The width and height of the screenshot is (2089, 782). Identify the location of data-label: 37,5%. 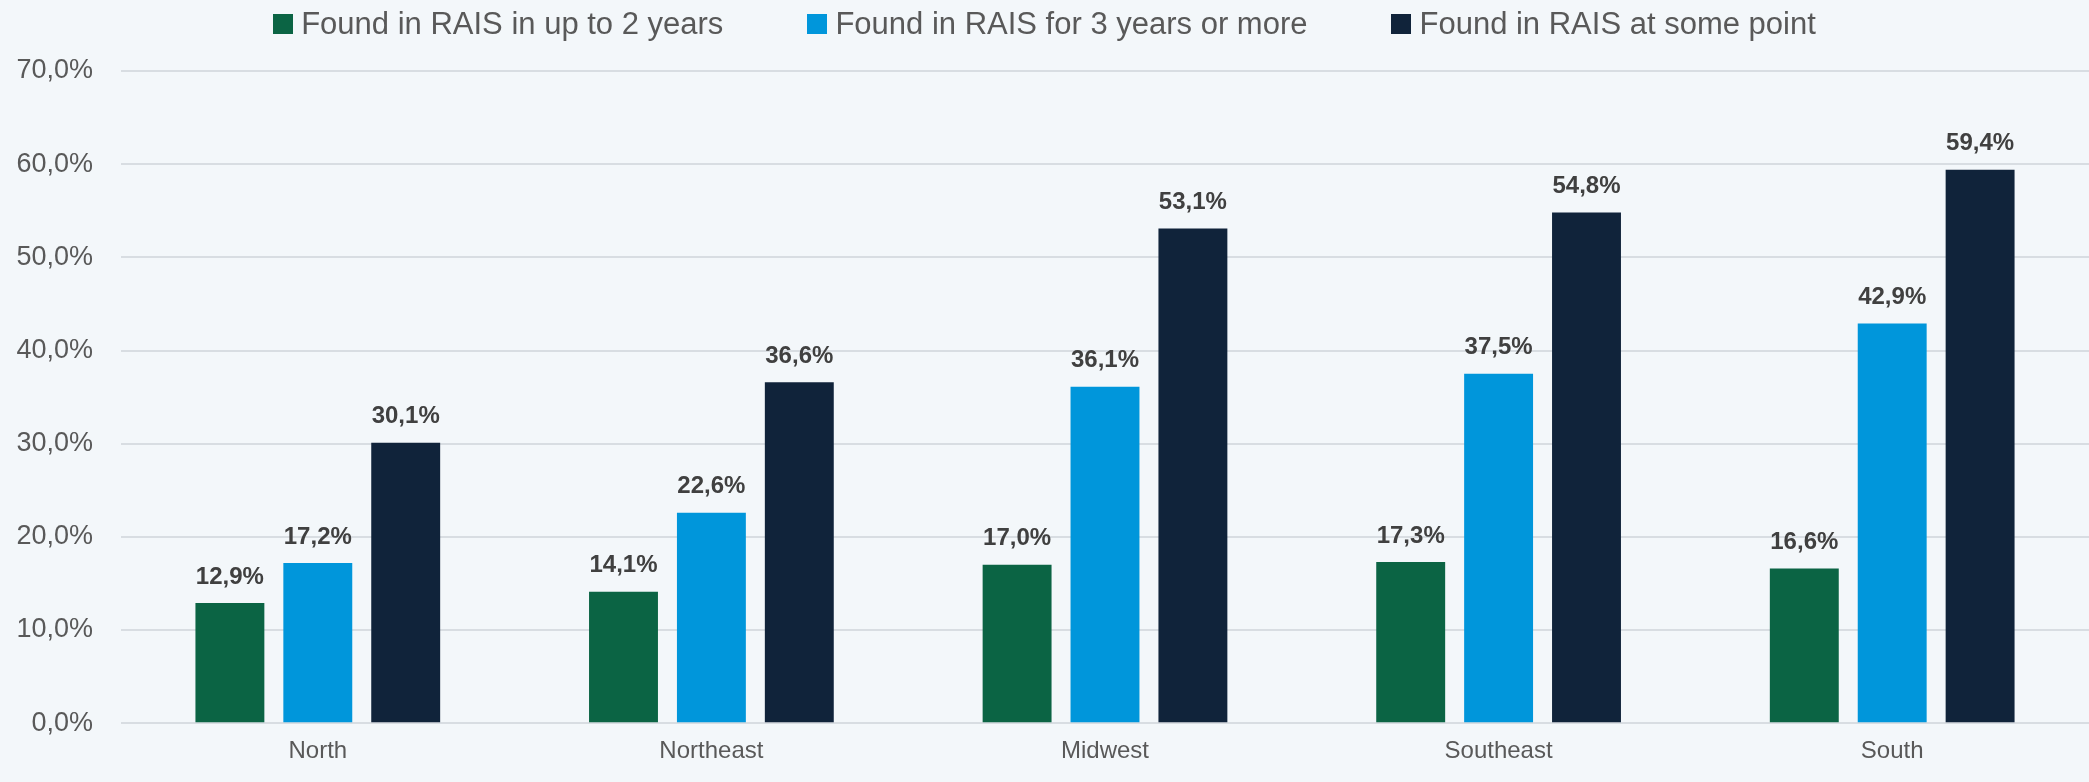
(1498, 346).